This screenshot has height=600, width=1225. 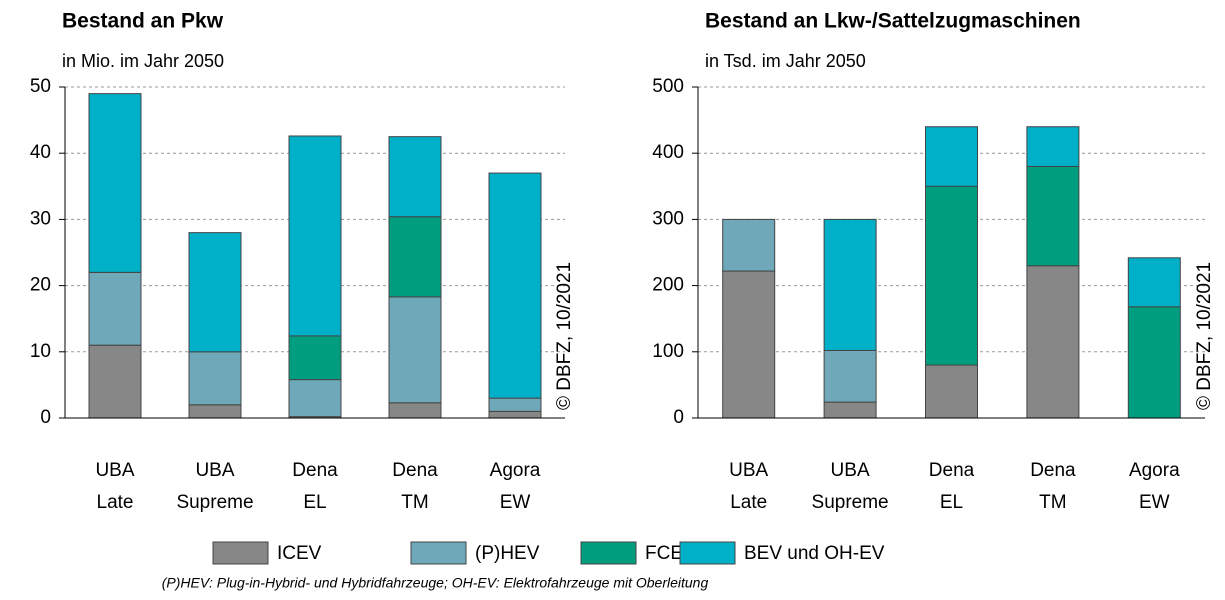 I want to click on legend-label: (P)HEV, so click(x=507, y=553).